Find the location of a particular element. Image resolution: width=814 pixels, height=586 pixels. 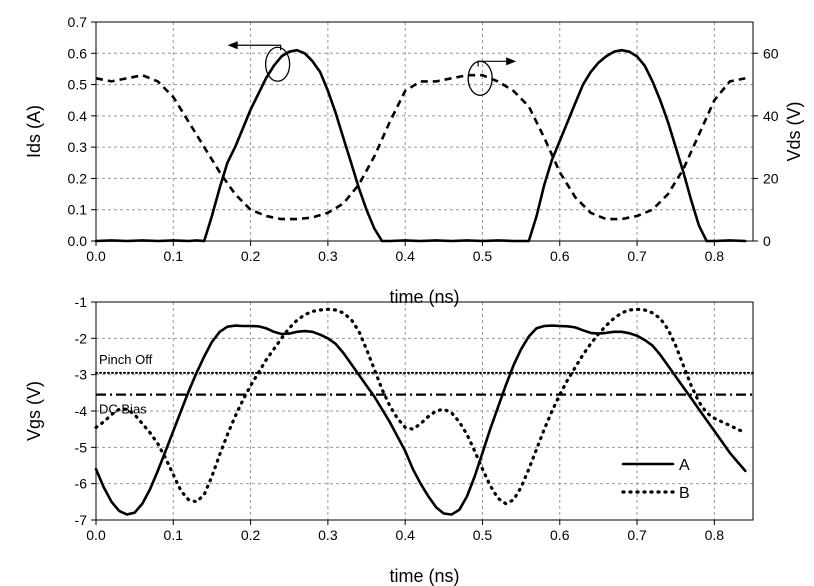

bottom-x-tick-label: 0.0 is located at coordinates (96, 535).